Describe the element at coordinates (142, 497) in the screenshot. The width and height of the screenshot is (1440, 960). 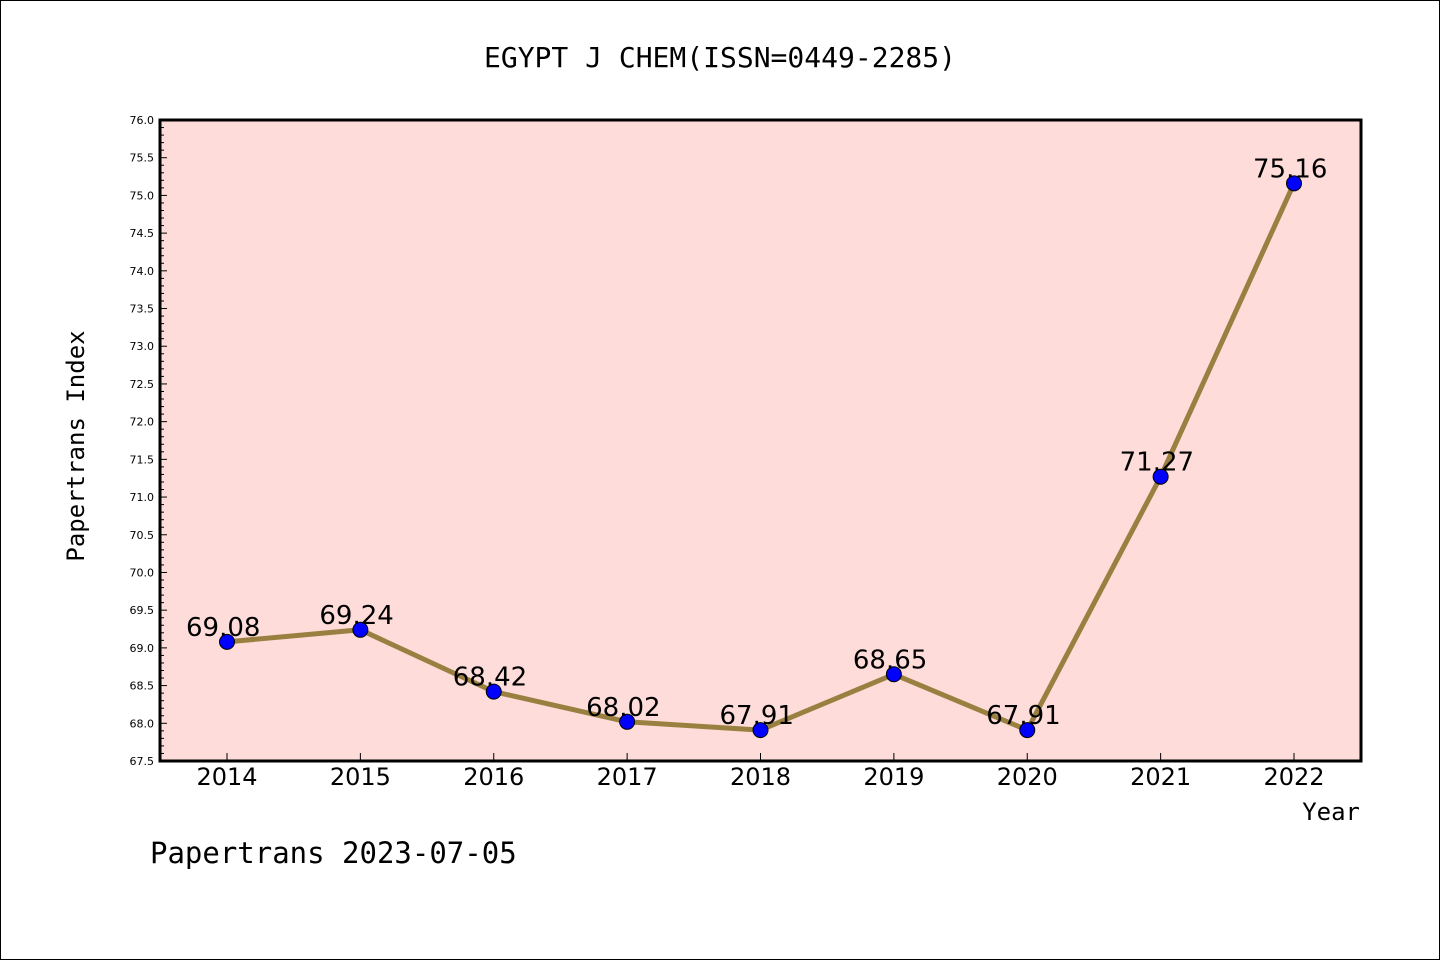
I see `y-tick-label: 71.0` at that location.